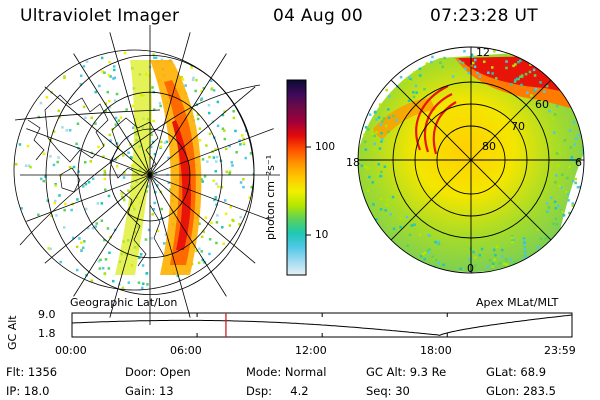 The height and width of the screenshot is (400, 600). What do you see at coordinates (517, 302) in the screenshot?
I see `apex-panel-label: Apex MLat/MLT` at bounding box center [517, 302].